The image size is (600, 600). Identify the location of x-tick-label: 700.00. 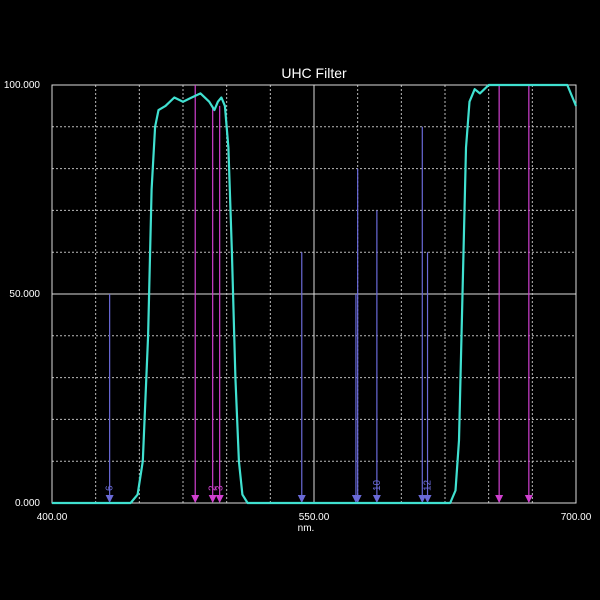
(576, 517).